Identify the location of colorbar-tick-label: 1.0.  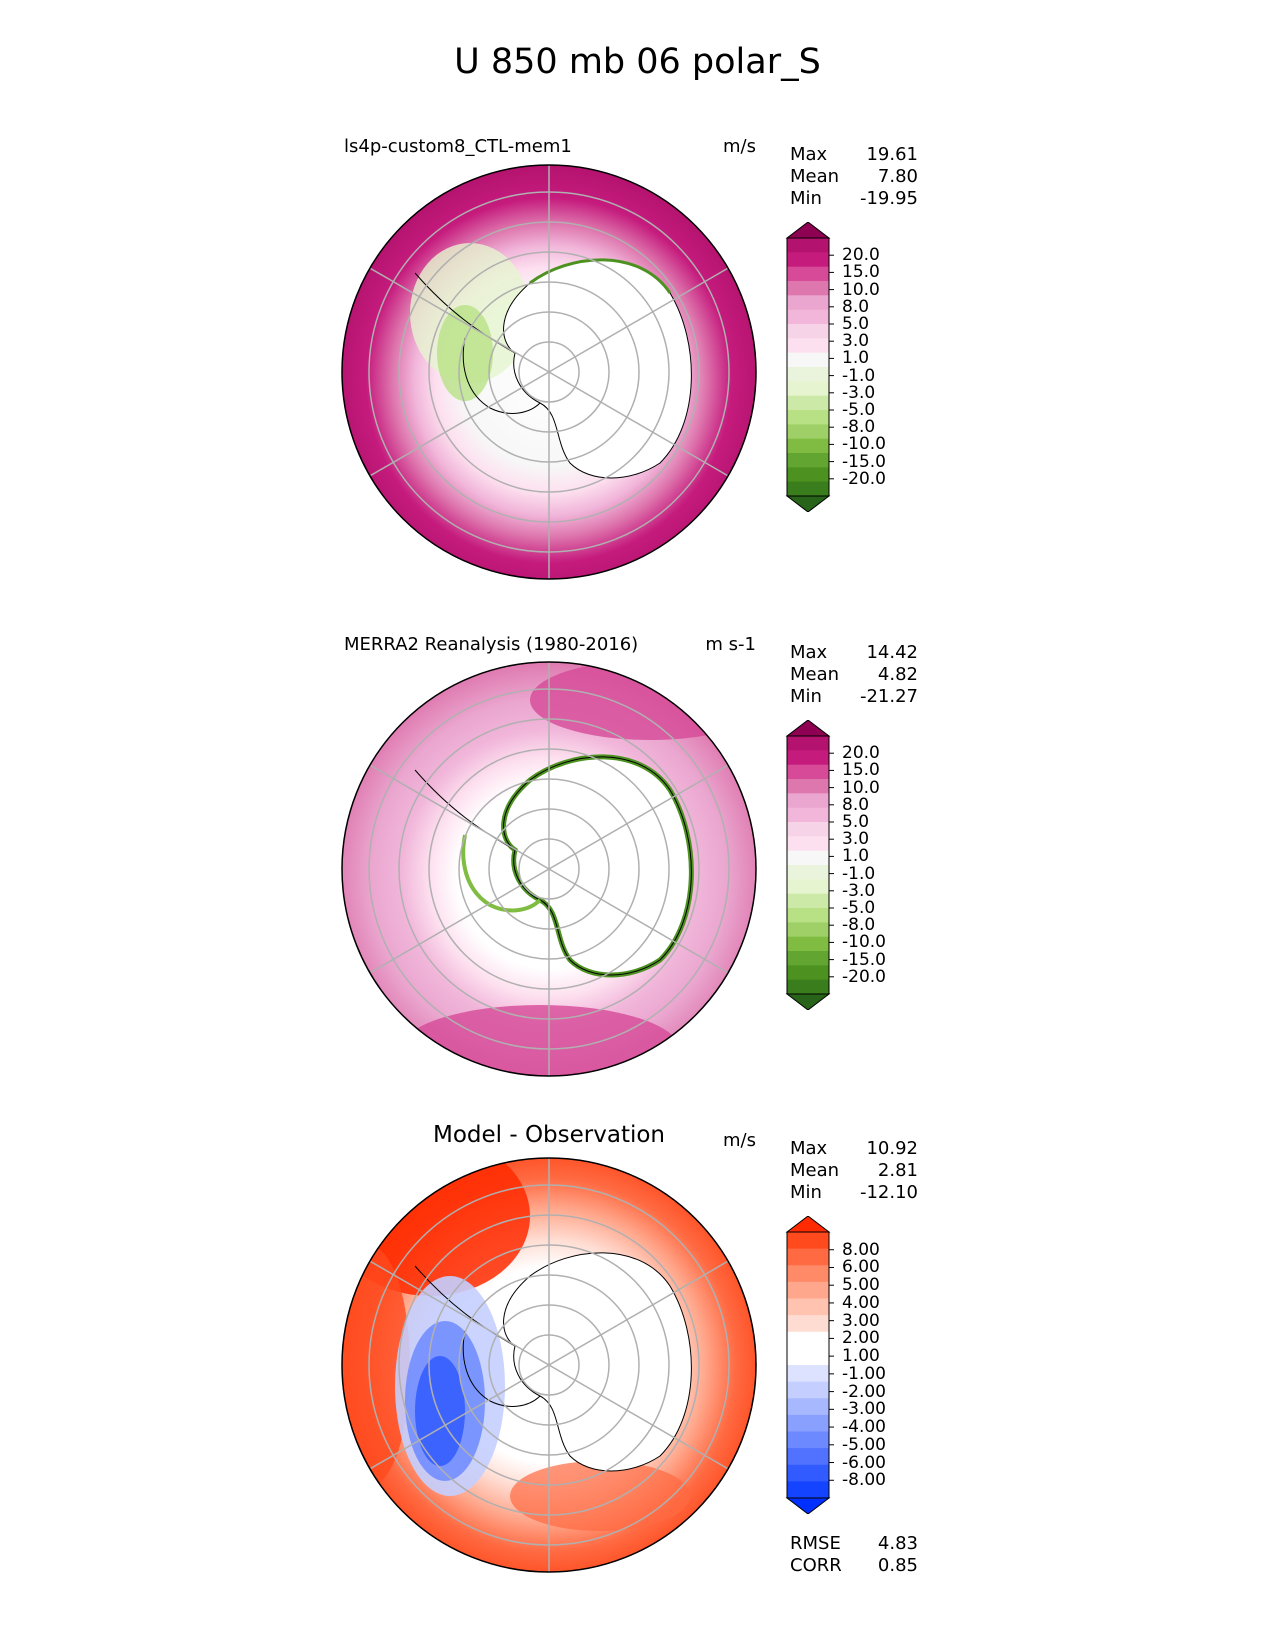
(856, 358).